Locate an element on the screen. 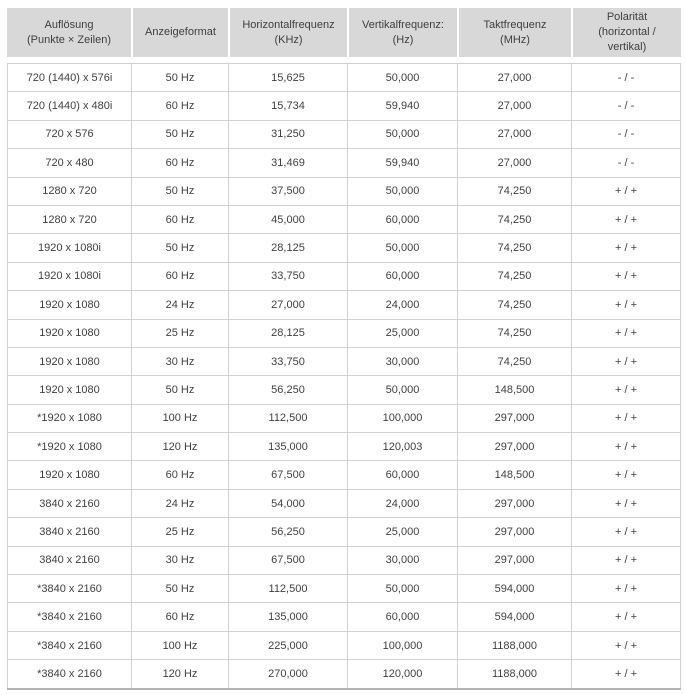 The height and width of the screenshot is (695, 686). table-cell-vertical-frequency: 30,000 is located at coordinates (402, 560).